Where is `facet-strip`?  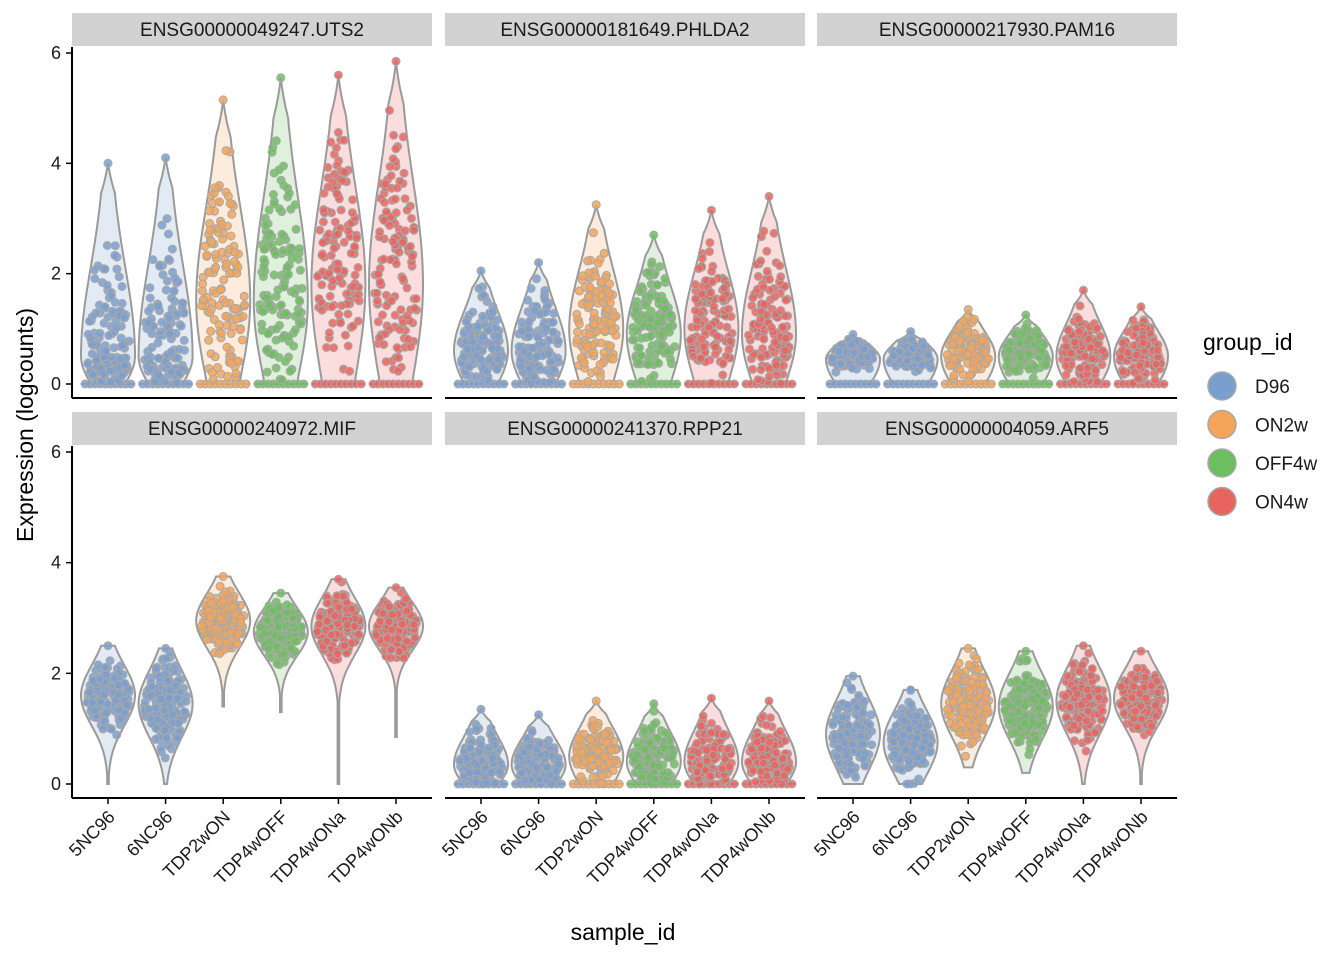
facet-strip is located at coordinates (252, 29).